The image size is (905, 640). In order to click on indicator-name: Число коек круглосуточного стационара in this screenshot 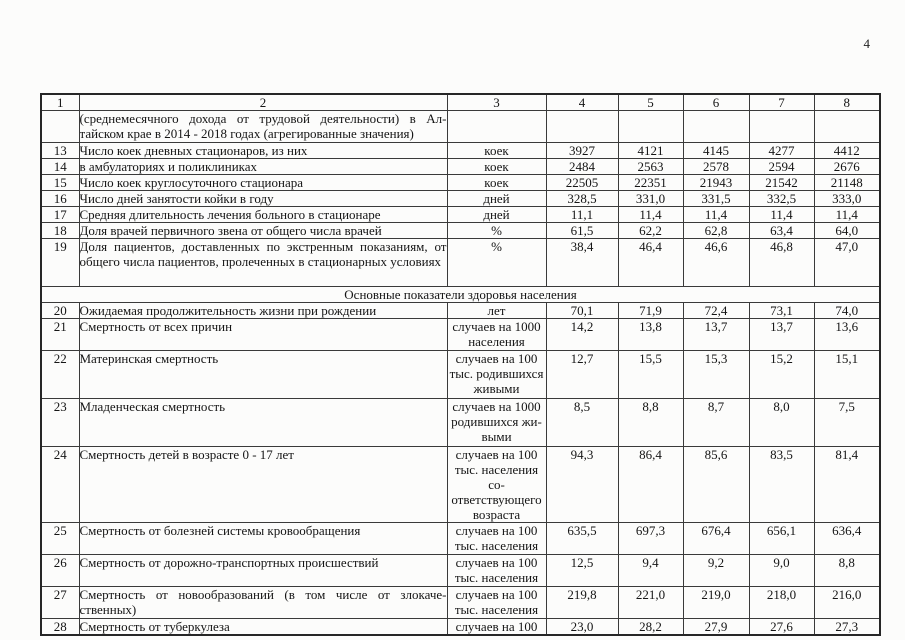, I will do `click(263, 182)`.